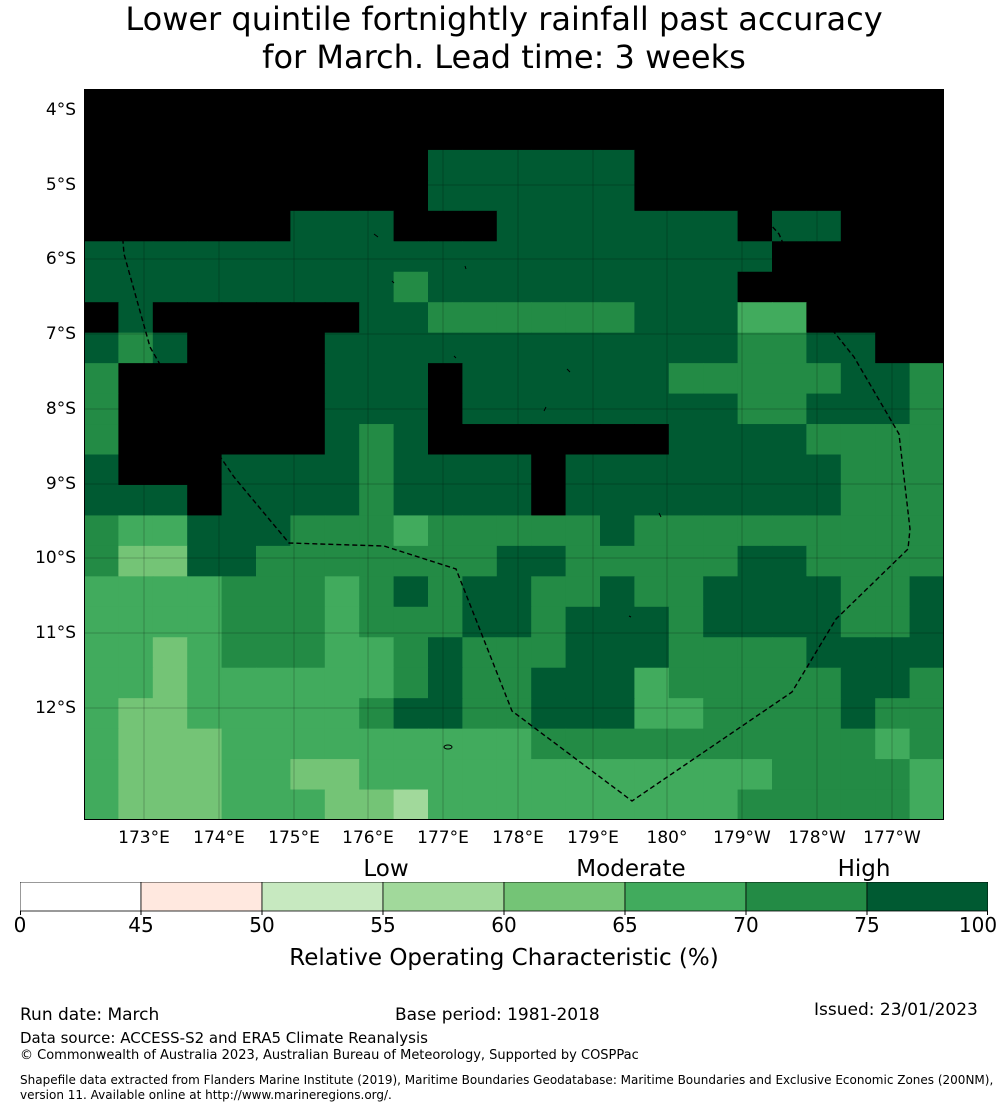  What do you see at coordinates (219, 838) in the screenshot?
I see `lon-label-174e: 174°E` at bounding box center [219, 838].